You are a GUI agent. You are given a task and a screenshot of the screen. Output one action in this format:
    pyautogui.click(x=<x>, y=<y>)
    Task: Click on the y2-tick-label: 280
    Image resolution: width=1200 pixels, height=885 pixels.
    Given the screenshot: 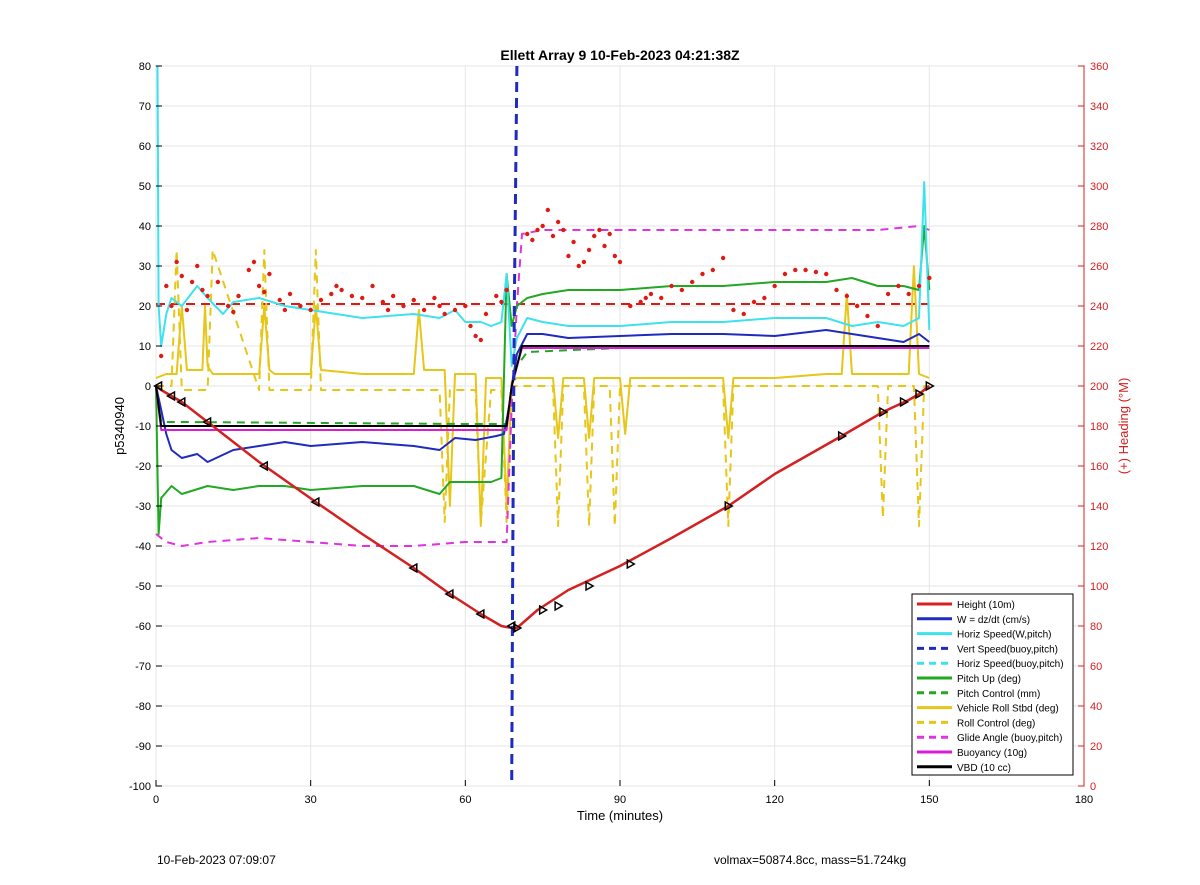 What is the action you would take?
    pyautogui.click(x=1099, y=227)
    